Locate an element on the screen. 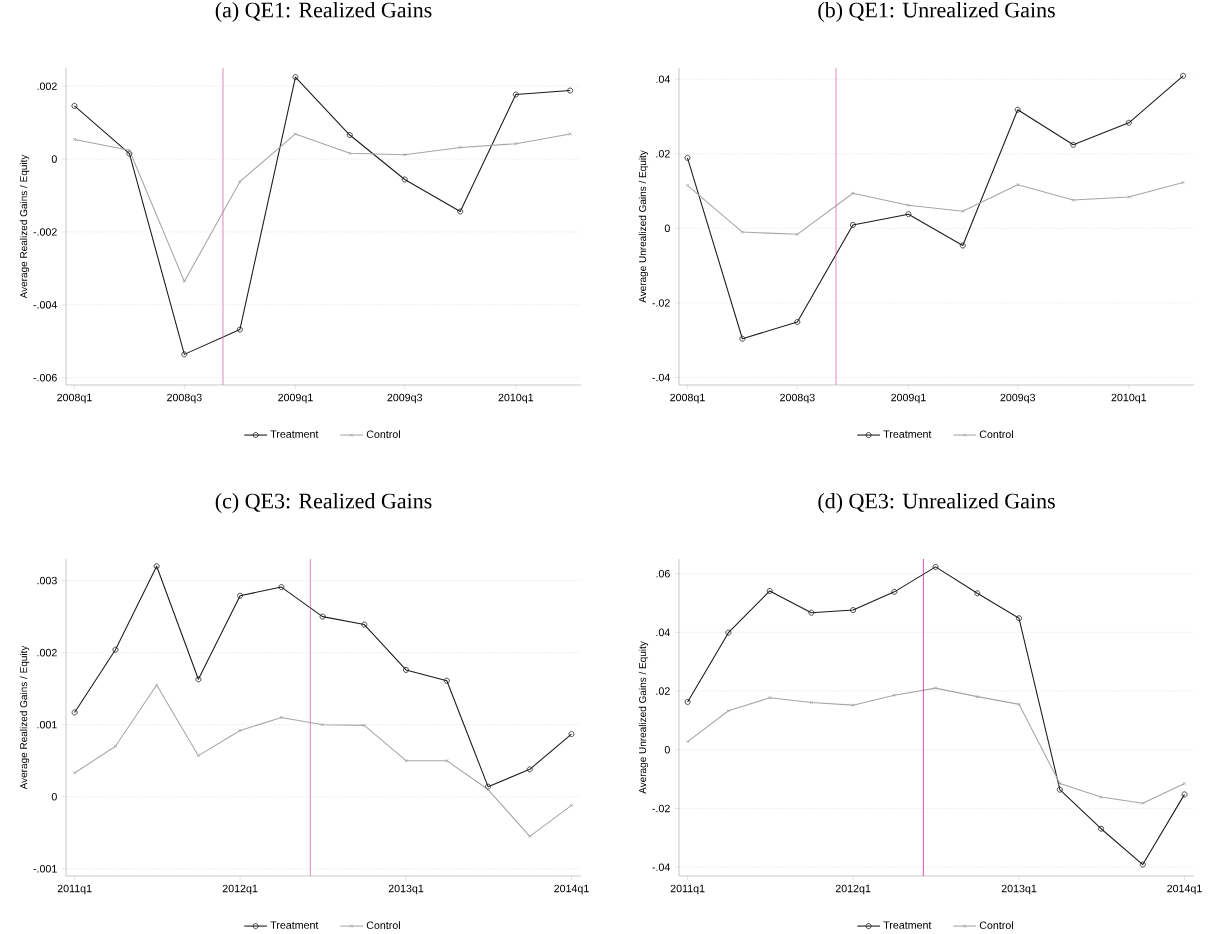 The image size is (1223, 934). chart-title: (d) QE3: Unrealized Gains is located at coordinates (936, 502).